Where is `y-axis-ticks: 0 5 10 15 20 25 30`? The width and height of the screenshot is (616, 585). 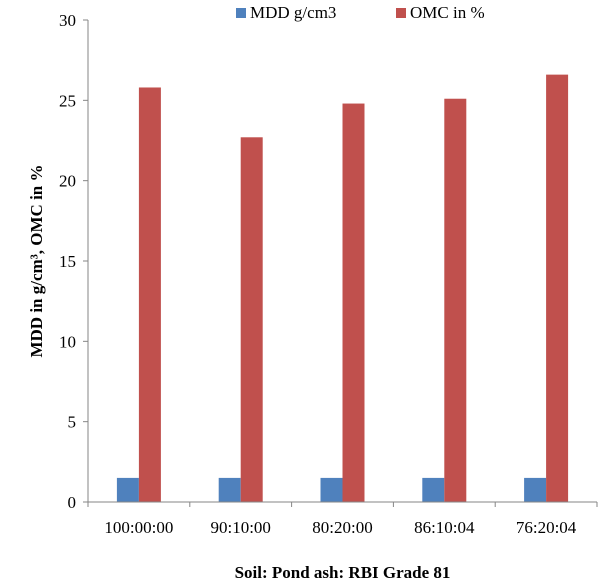
y-axis-ticks: 0 5 10 15 20 25 30 is located at coordinates (73, 261).